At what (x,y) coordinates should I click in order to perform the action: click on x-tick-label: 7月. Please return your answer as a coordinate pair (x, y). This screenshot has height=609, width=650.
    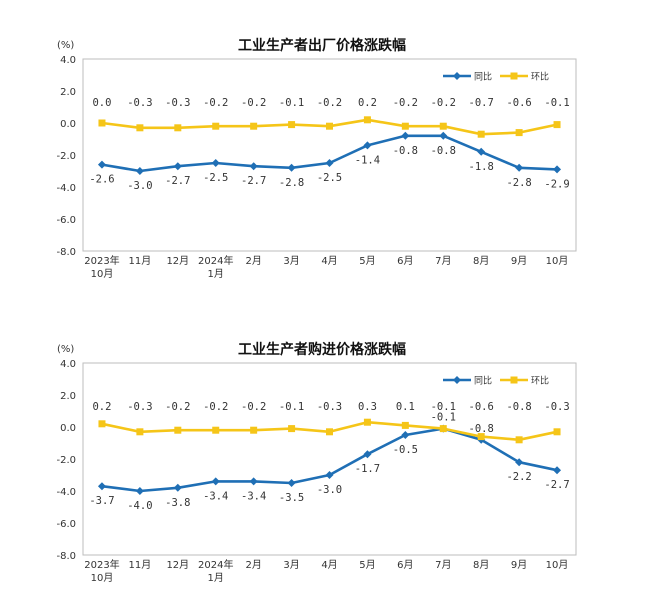
    Looking at the image, I should click on (443, 261).